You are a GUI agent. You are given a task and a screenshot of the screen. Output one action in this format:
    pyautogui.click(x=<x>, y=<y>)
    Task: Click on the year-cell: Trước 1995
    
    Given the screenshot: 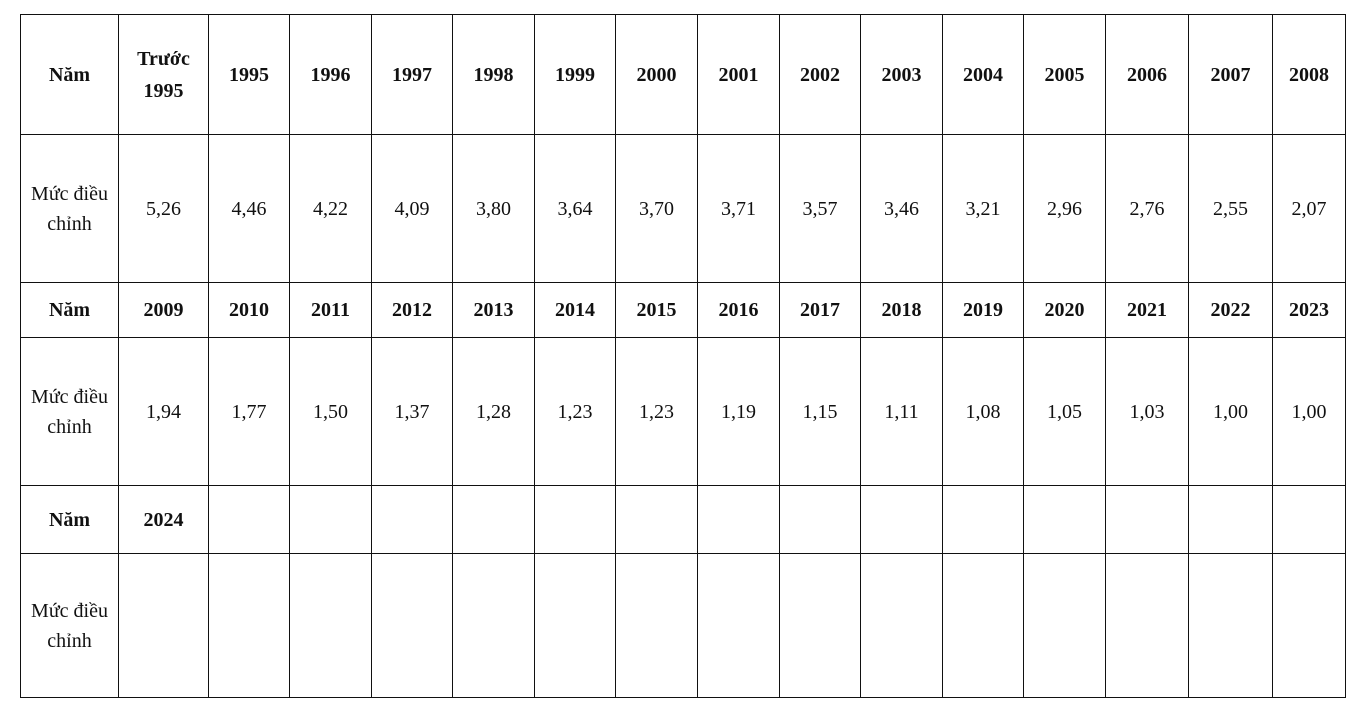 What is the action you would take?
    pyautogui.click(x=163, y=74)
    